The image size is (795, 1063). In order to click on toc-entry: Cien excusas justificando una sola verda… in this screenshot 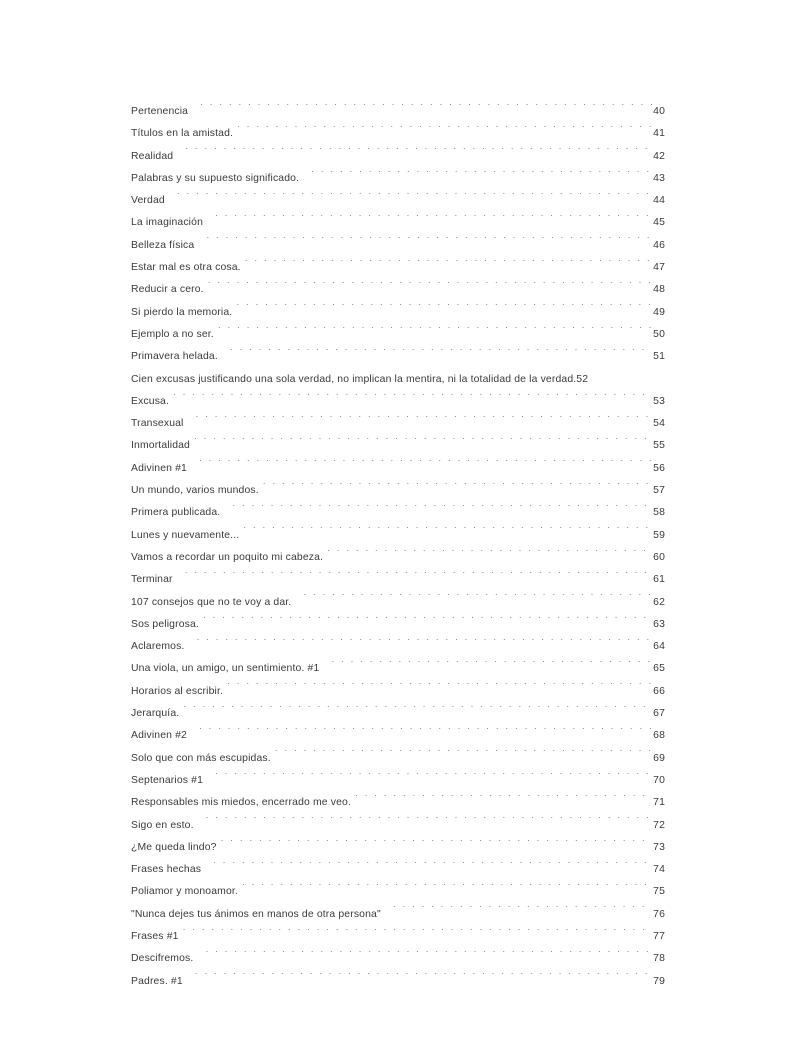, I will do `click(398, 380)`.